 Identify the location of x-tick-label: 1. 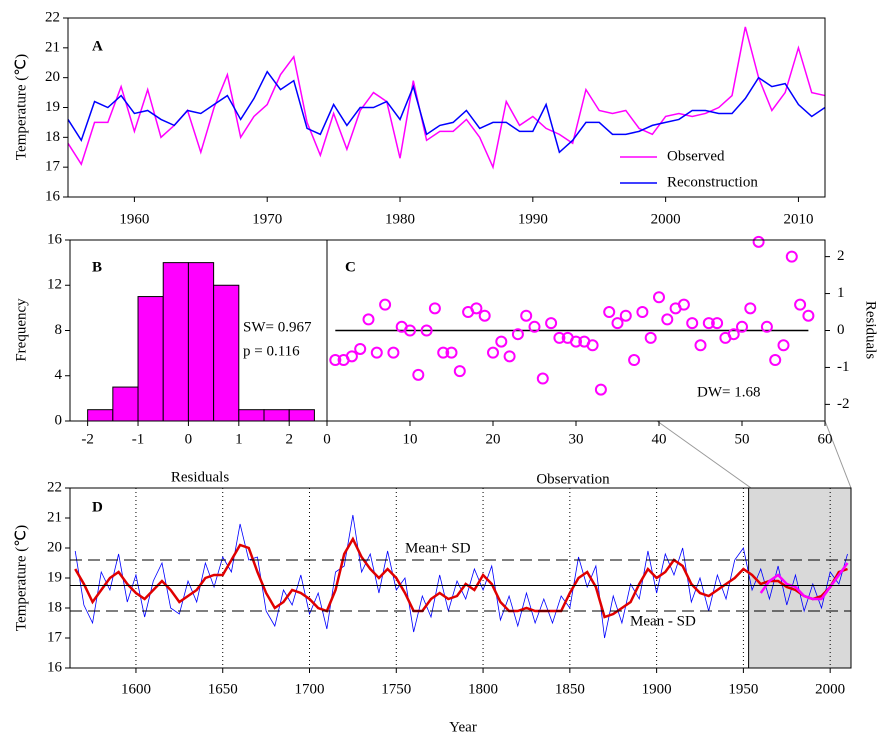
(239, 439).